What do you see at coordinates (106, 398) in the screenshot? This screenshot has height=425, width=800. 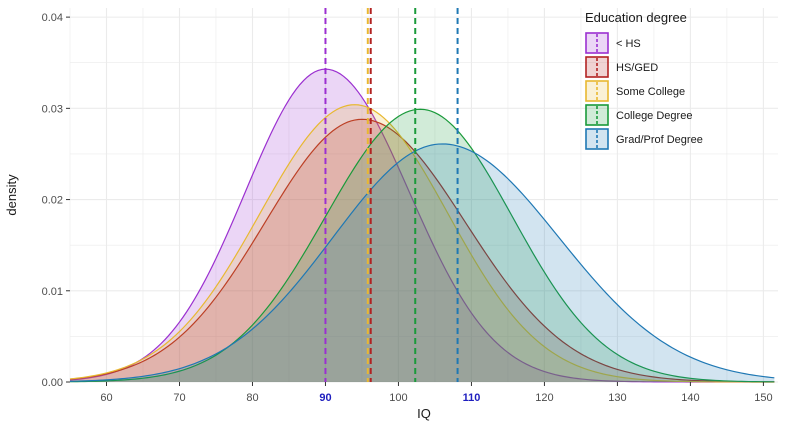 I see `x-tick-label: 60` at bounding box center [106, 398].